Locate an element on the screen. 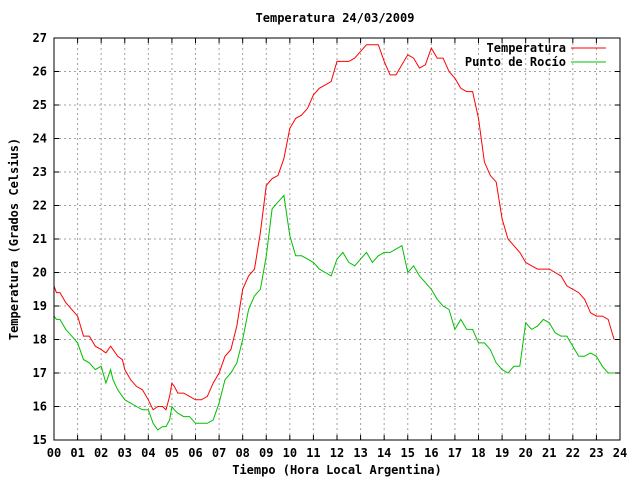  x-tick-label: 05 is located at coordinates (172, 453).